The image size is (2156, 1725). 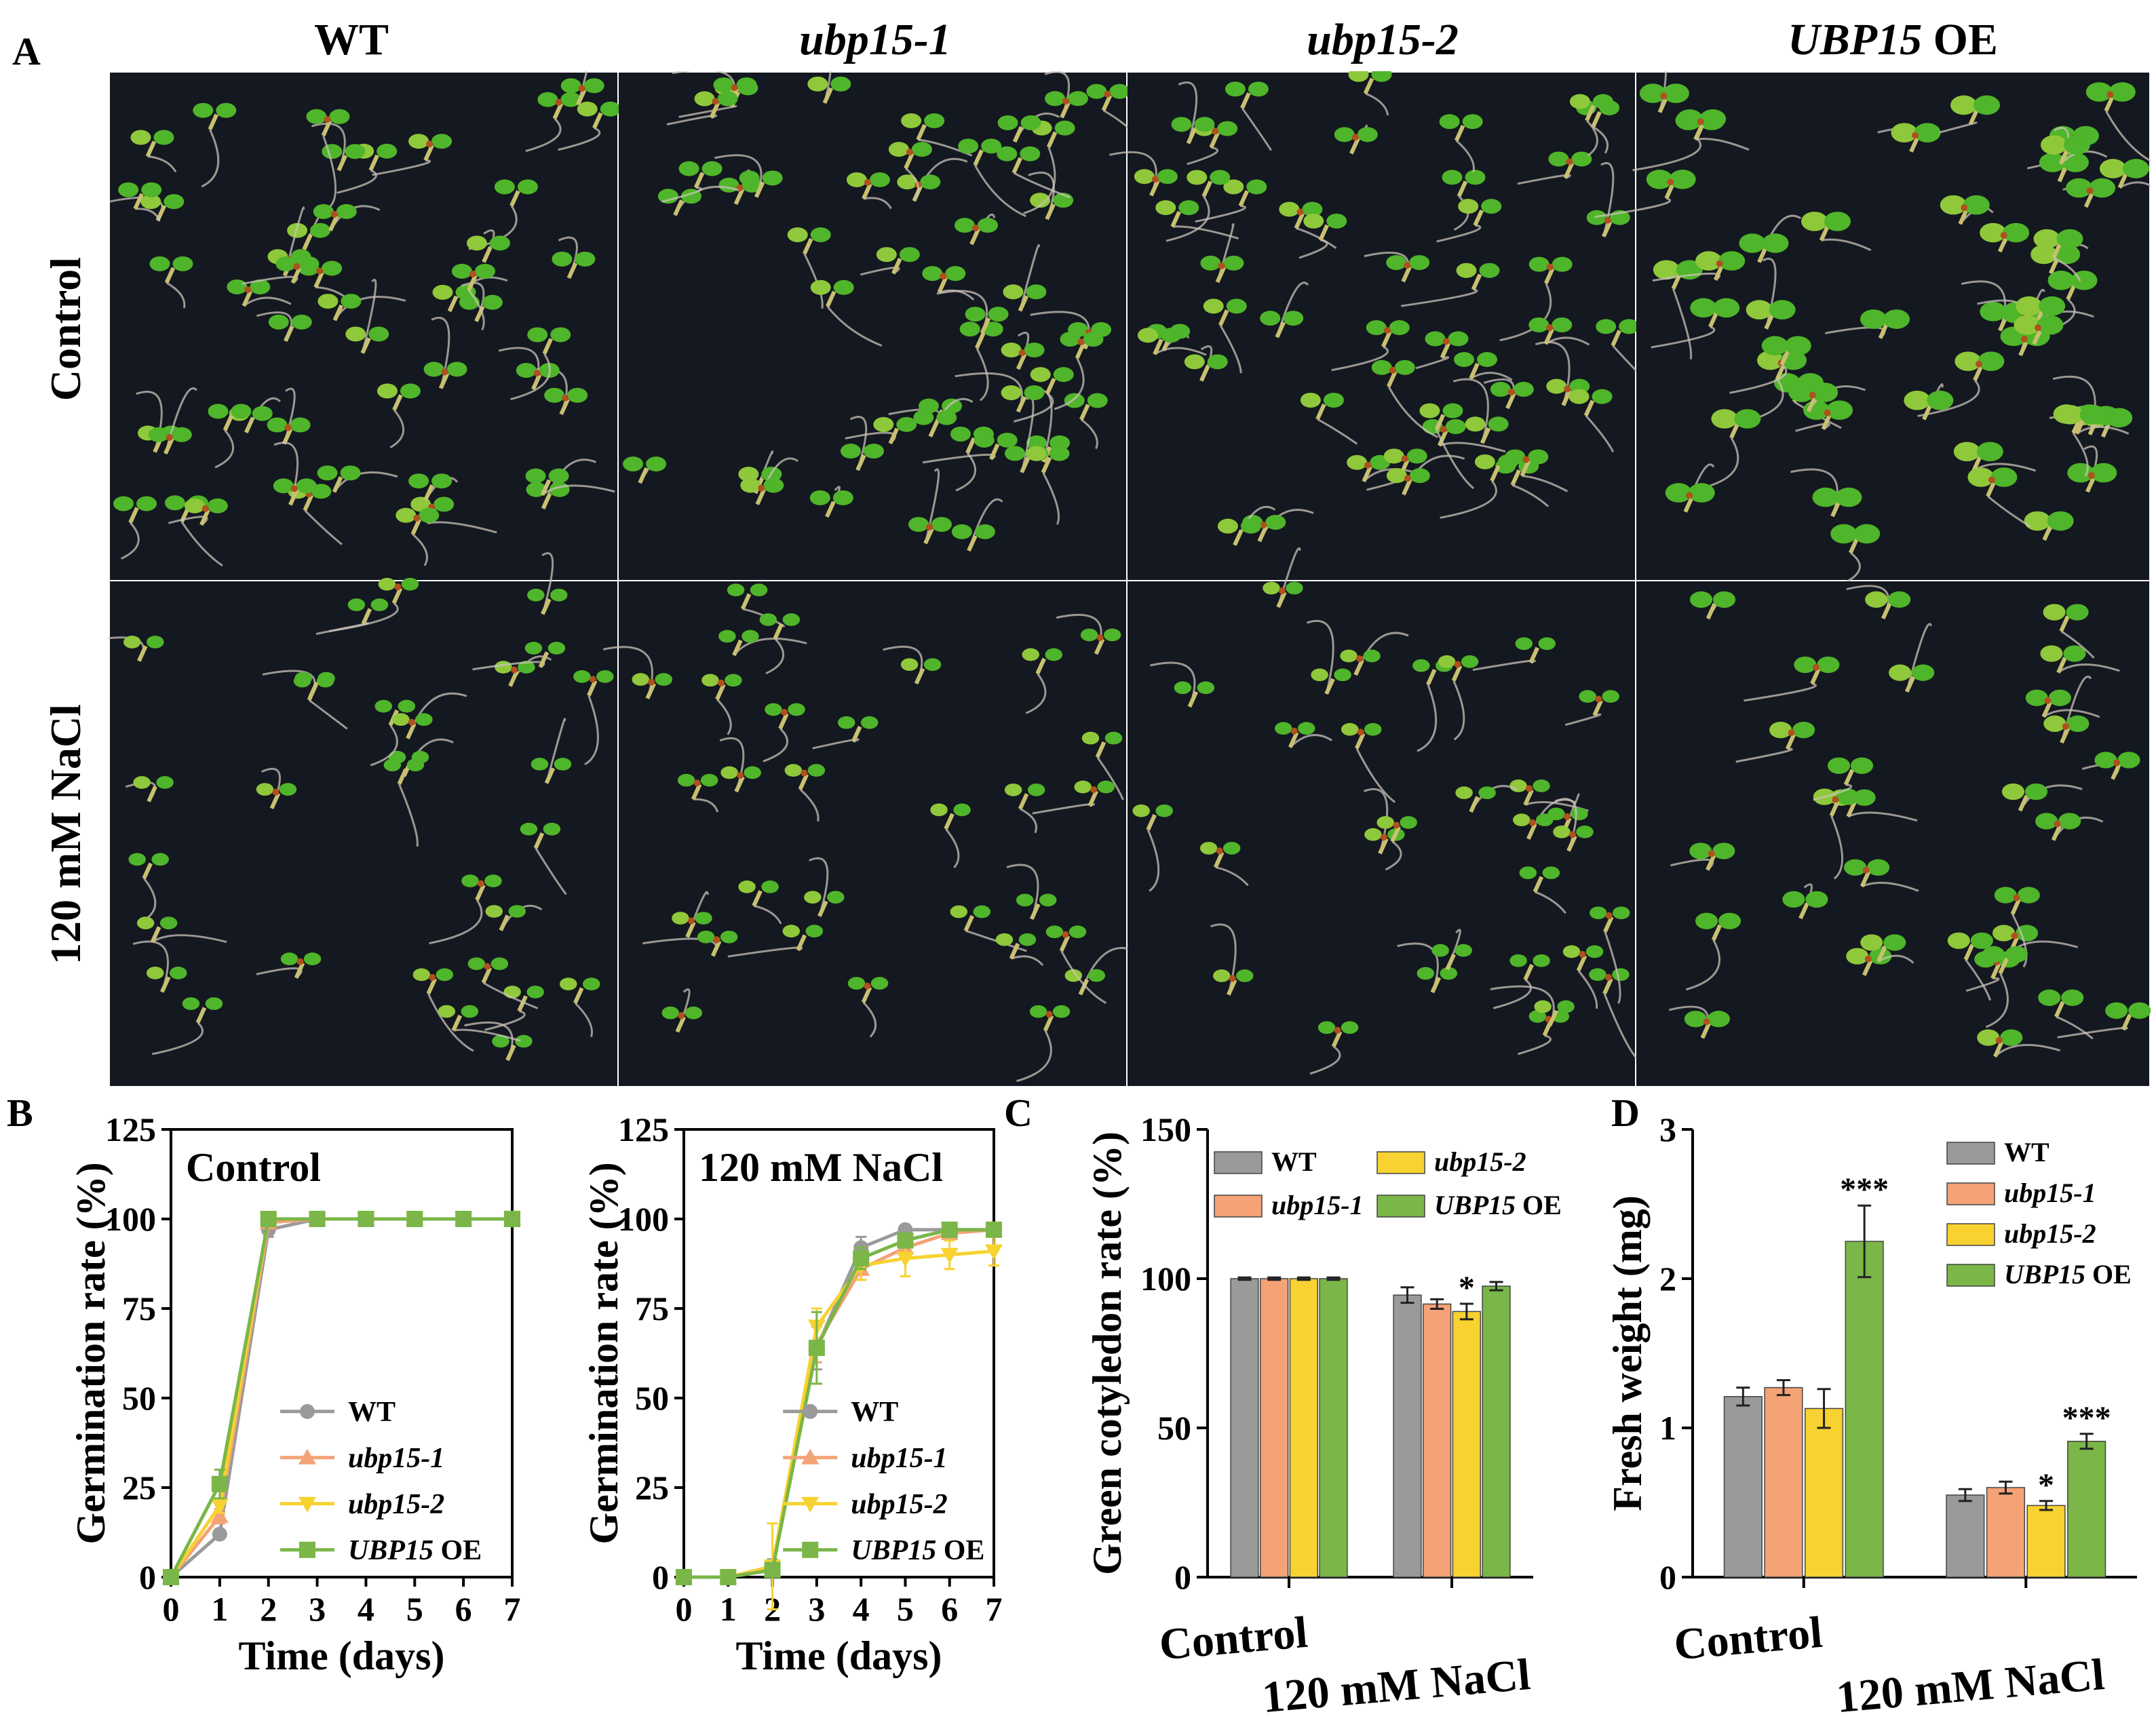 I want to click on y-tick-label: 100, so click(x=644, y=1219).